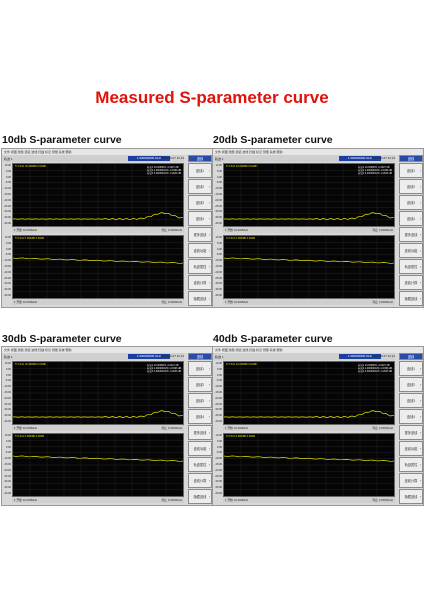 The height and width of the screenshot is (600, 424). Describe the element at coordinates (93, 158) in the screenshot. I see `toolbar: 轨迹 1 1.000000000 GHz 2021-10-27 11:14` at that location.